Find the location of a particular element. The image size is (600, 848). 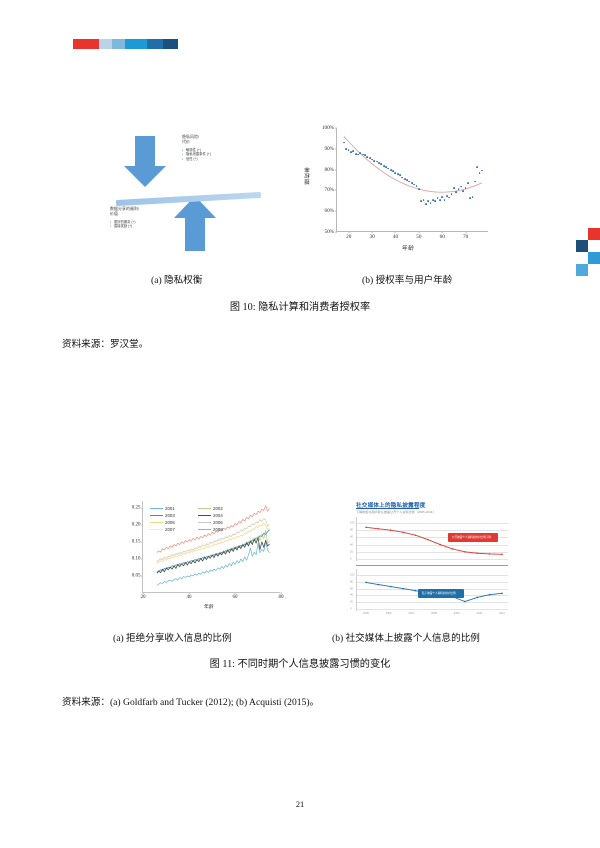

disclosure-x-tick: 2010 is located at coordinates (479, 613).